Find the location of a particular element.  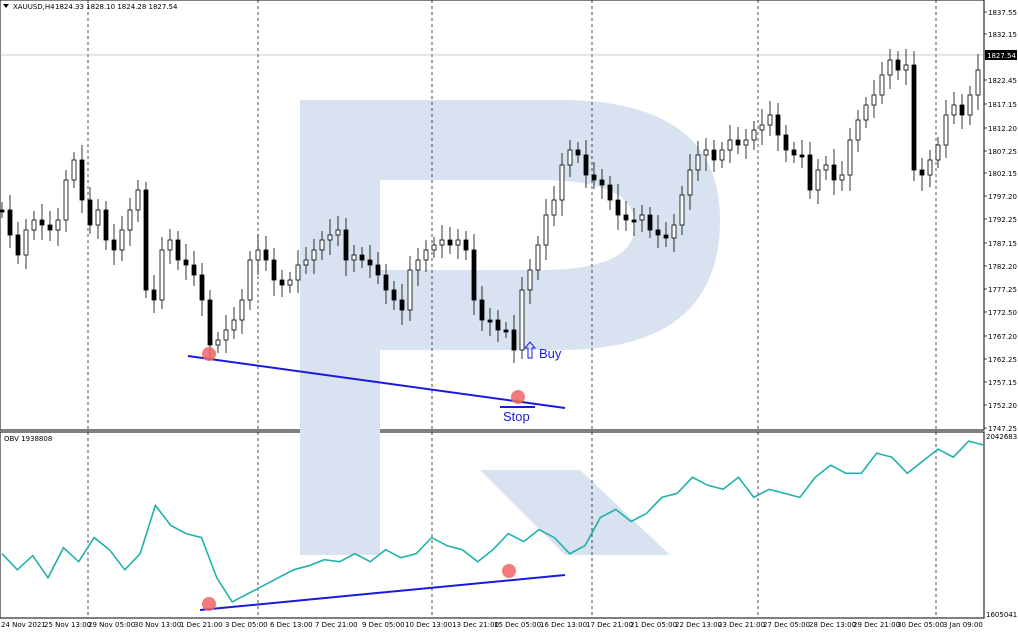

buy-label: Buy is located at coordinates (550, 353).